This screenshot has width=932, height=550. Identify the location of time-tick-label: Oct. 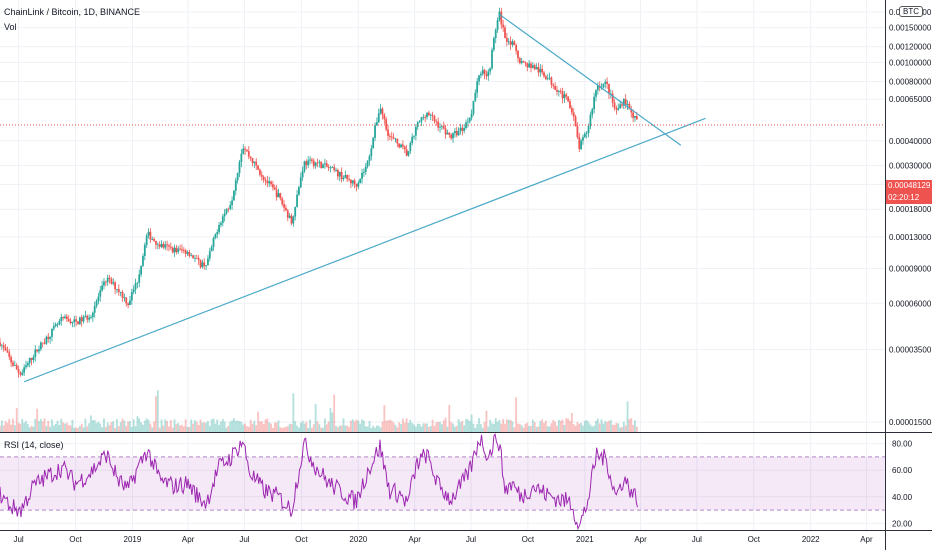
(301, 539).